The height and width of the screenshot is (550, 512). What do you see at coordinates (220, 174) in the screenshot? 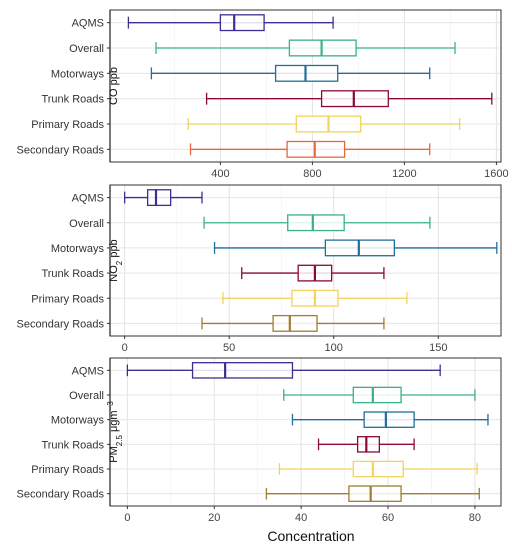
I see `x-tick-label: 400` at bounding box center [220, 174].